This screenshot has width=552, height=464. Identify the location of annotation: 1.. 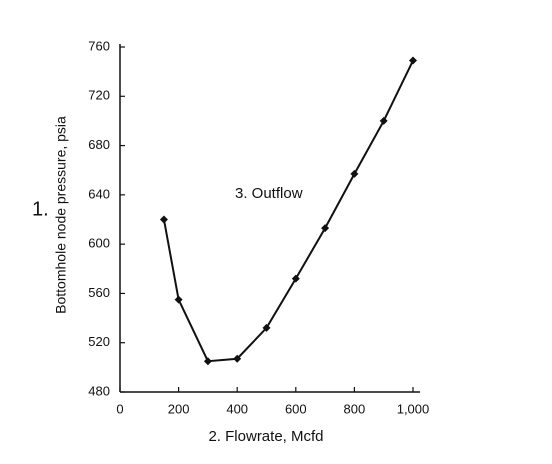
(40, 209).